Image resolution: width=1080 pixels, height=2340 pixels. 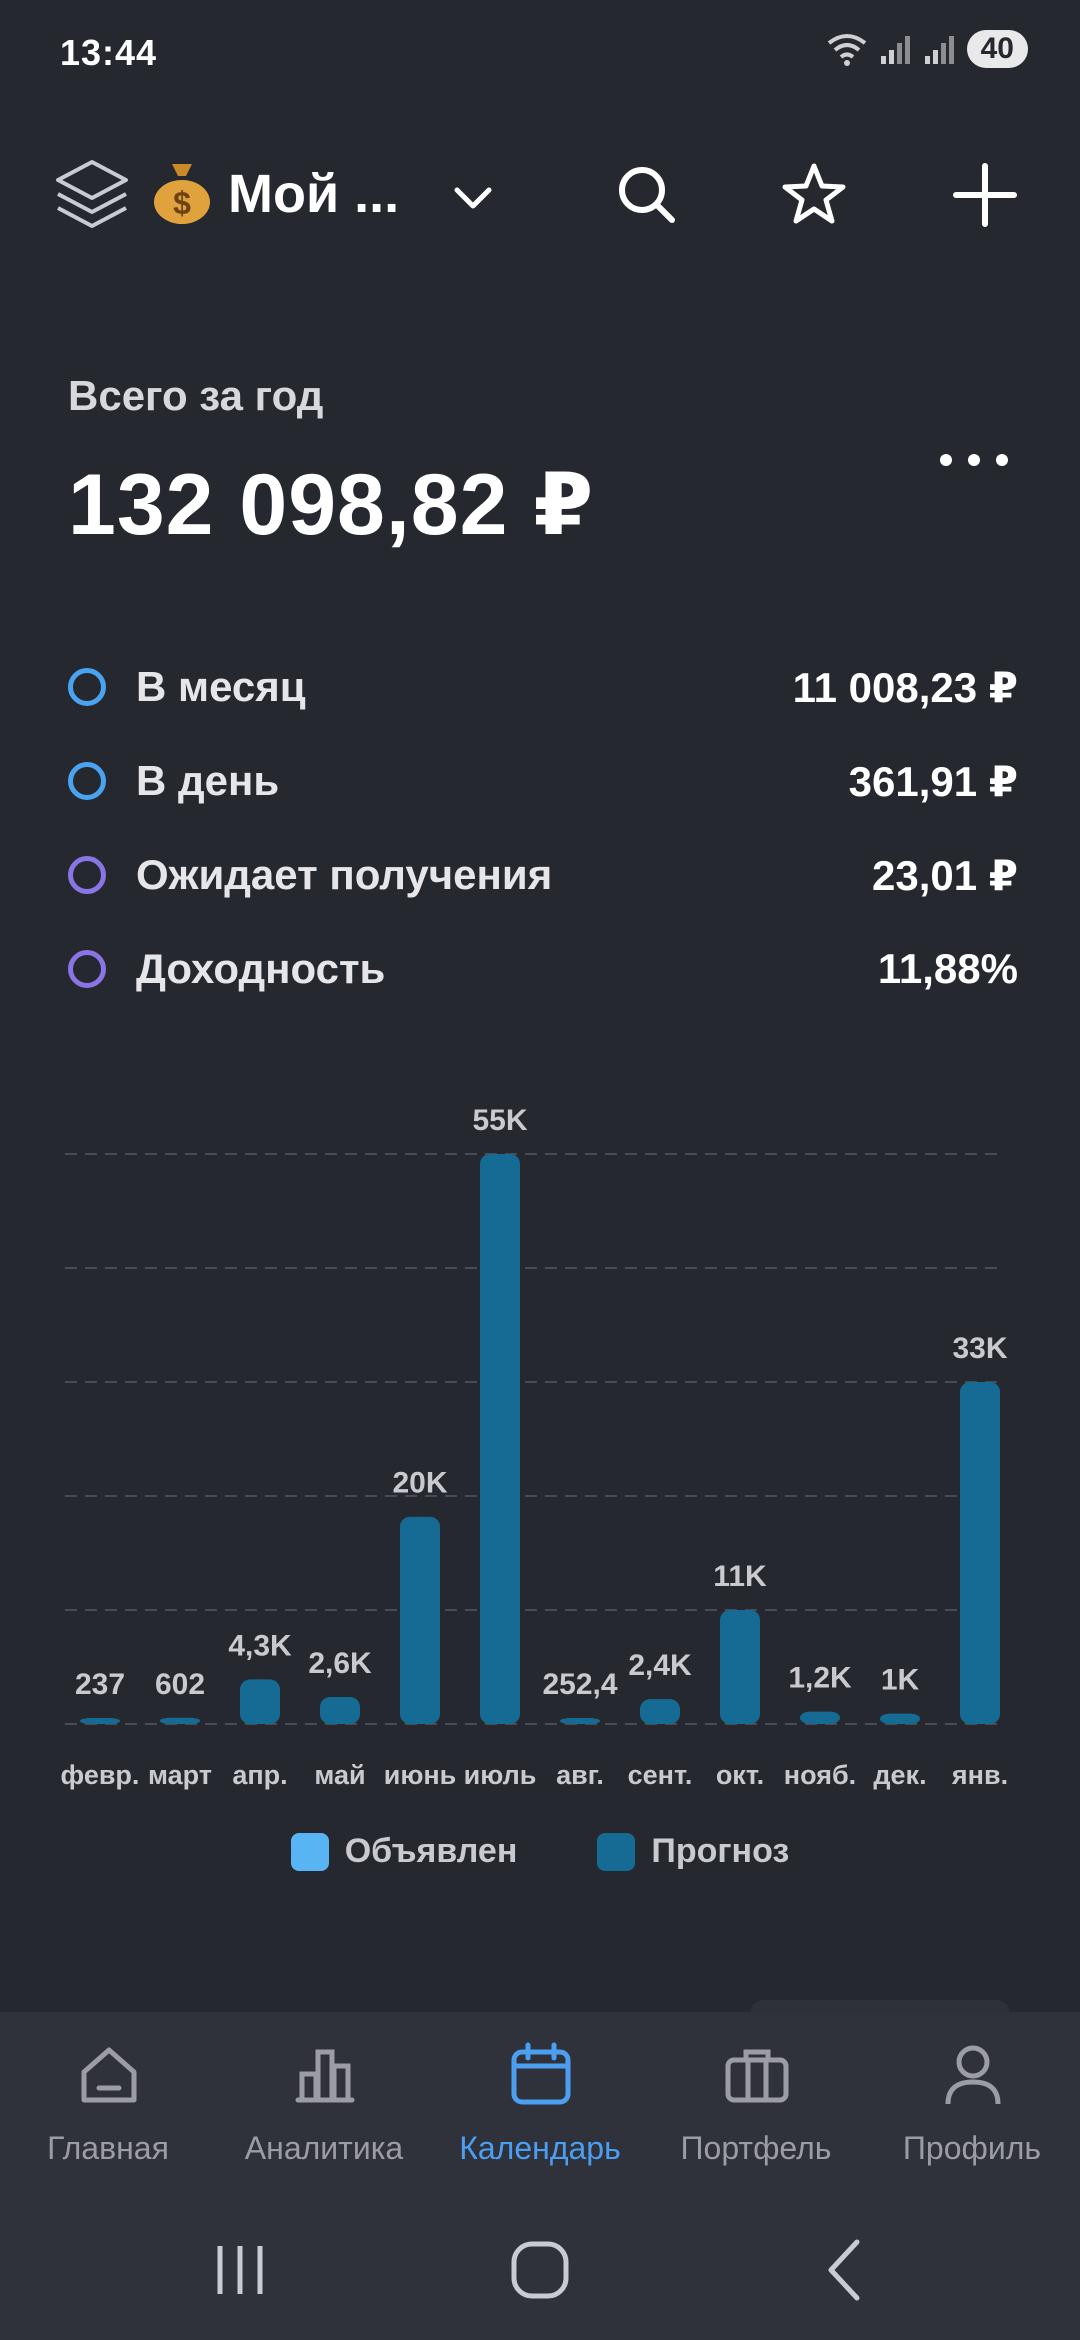 I want to click on analytics-icon, so click(x=325, y=2076).